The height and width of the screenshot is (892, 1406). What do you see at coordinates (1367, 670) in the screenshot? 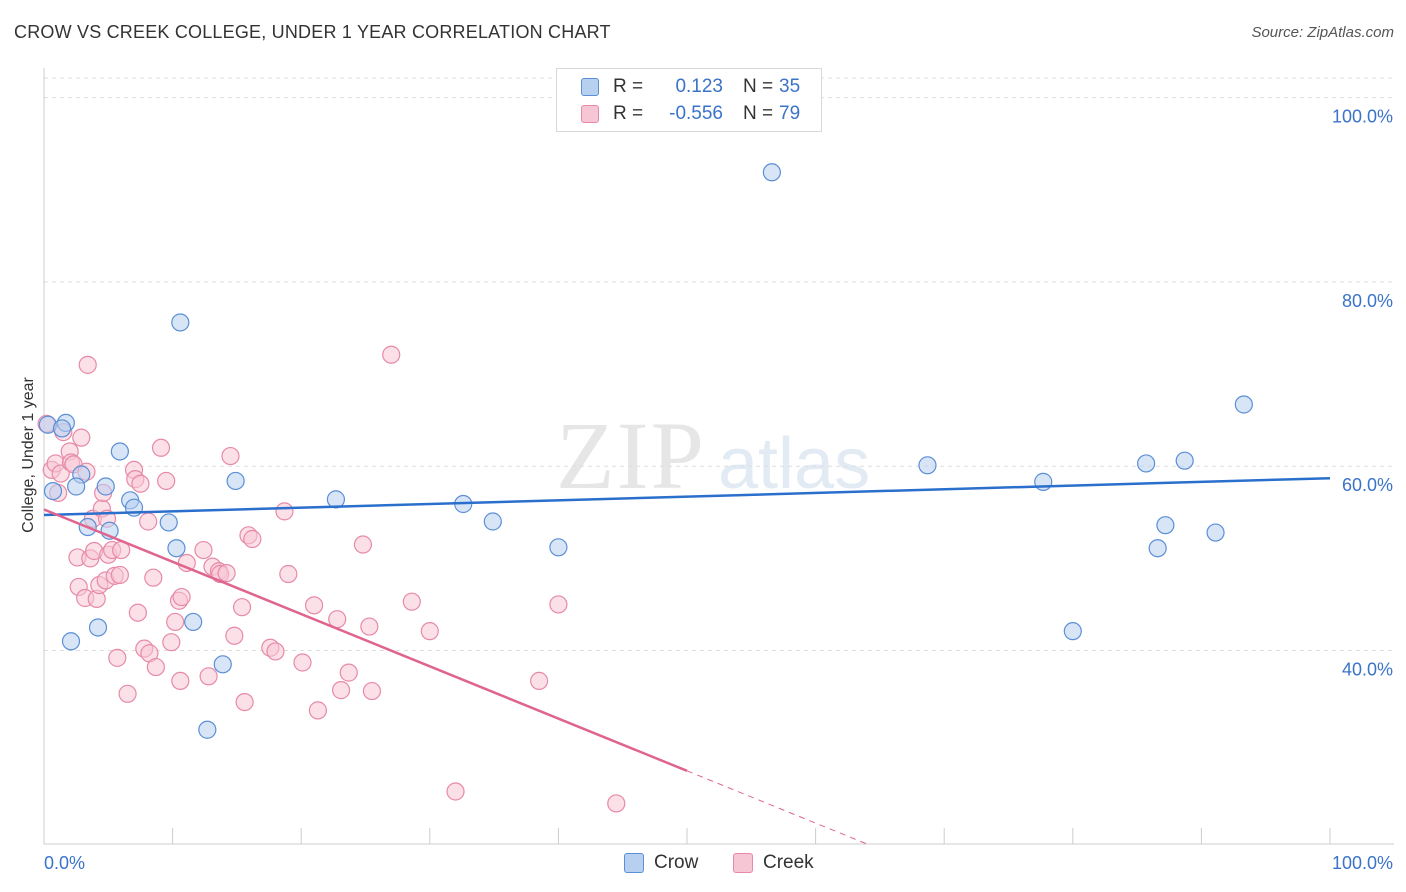
I see `y-tick-label-40: 40.0%` at bounding box center [1367, 670].